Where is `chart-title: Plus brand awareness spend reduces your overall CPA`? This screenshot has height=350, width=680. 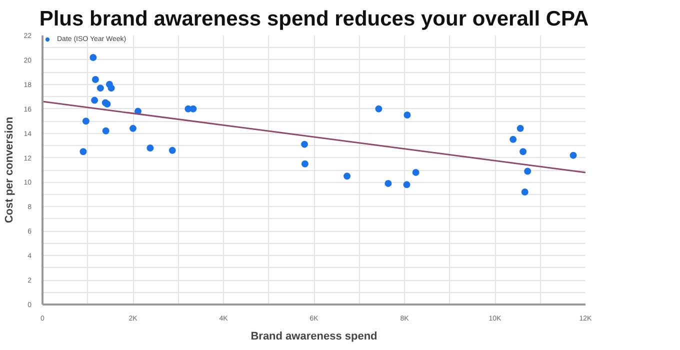 chart-title: Plus brand awareness spend reduces your overall CPA is located at coordinates (314, 19).